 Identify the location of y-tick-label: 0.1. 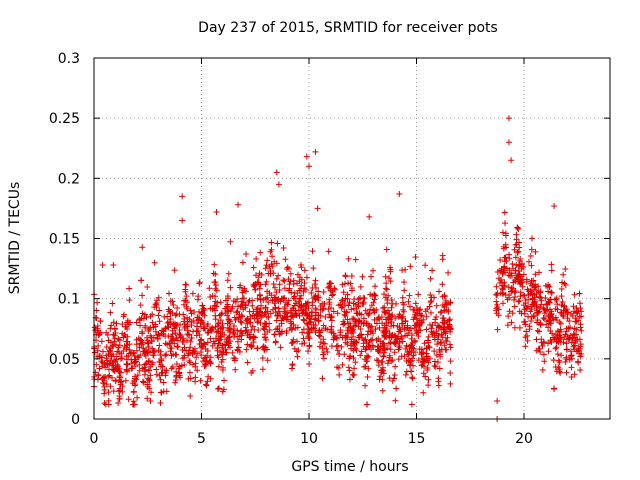
(69, 300).